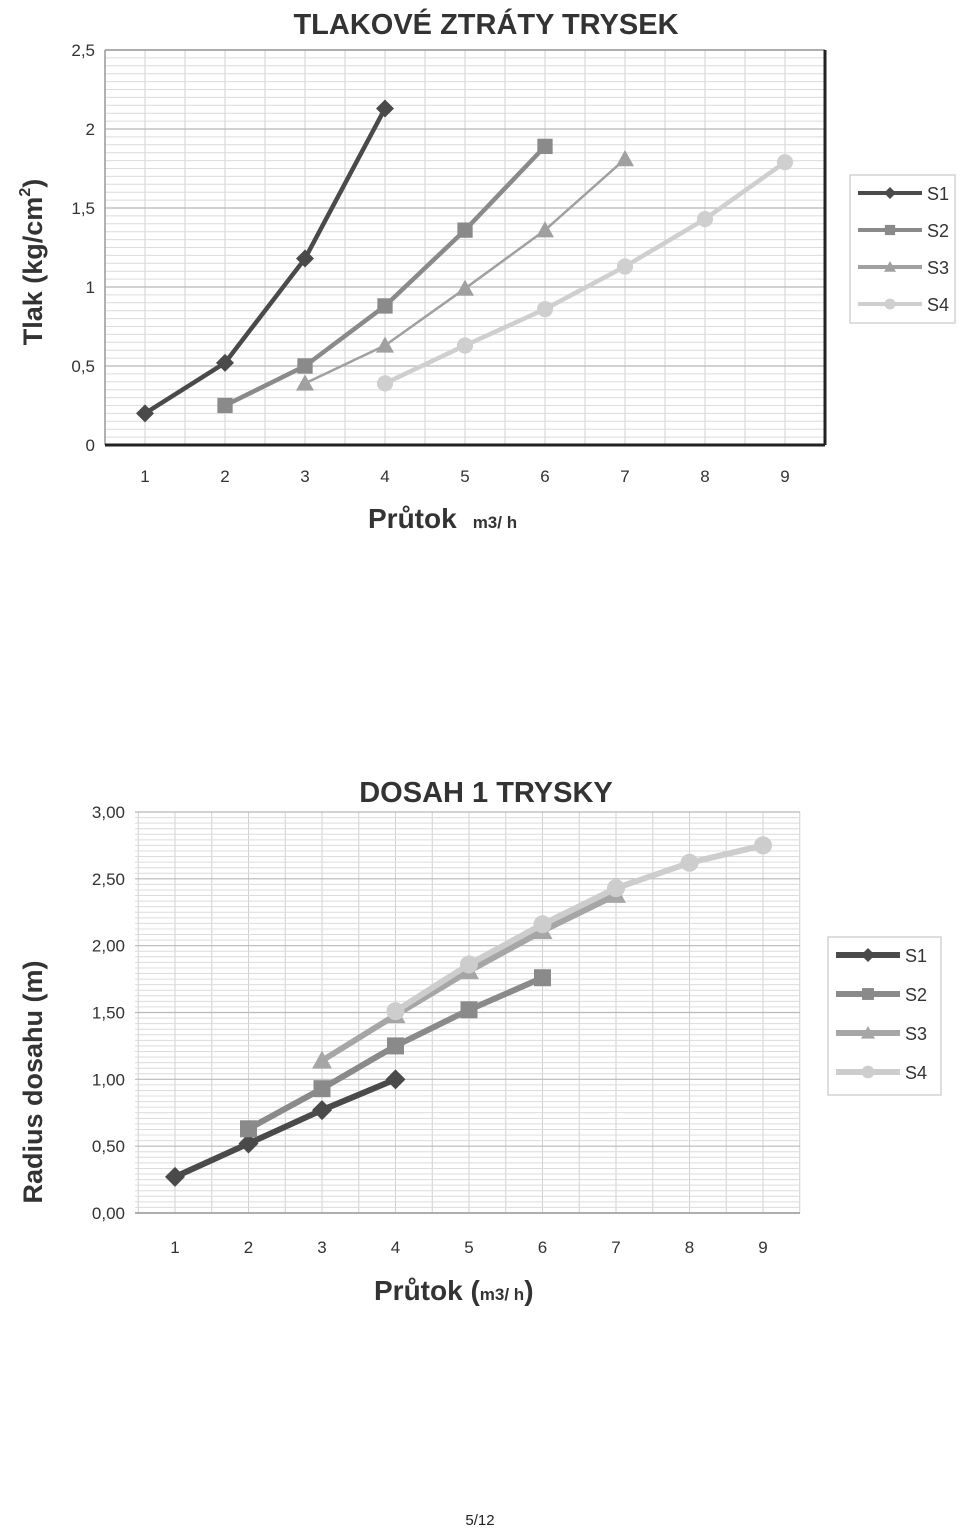  I want to click on chart2-ytick-label: 1,50, so click(108, 1013).